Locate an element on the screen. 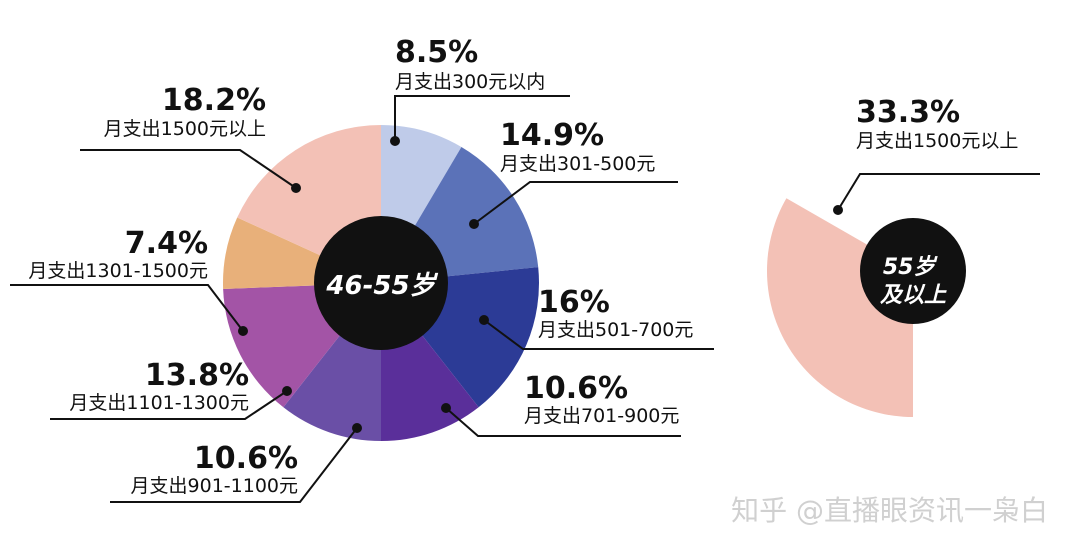 The image size is (1077, 554). slice-value-label-55-plus: 33.3% is located at coordinates (908, 112).